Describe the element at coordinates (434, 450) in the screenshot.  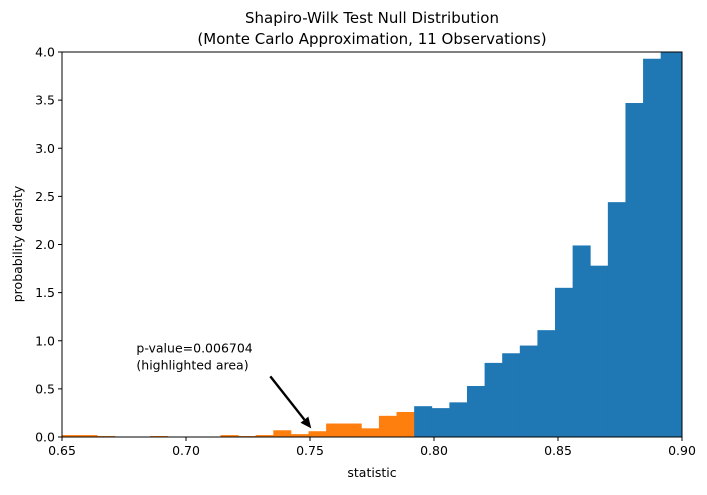
I see `x-tick-label: 0.80` at that location.